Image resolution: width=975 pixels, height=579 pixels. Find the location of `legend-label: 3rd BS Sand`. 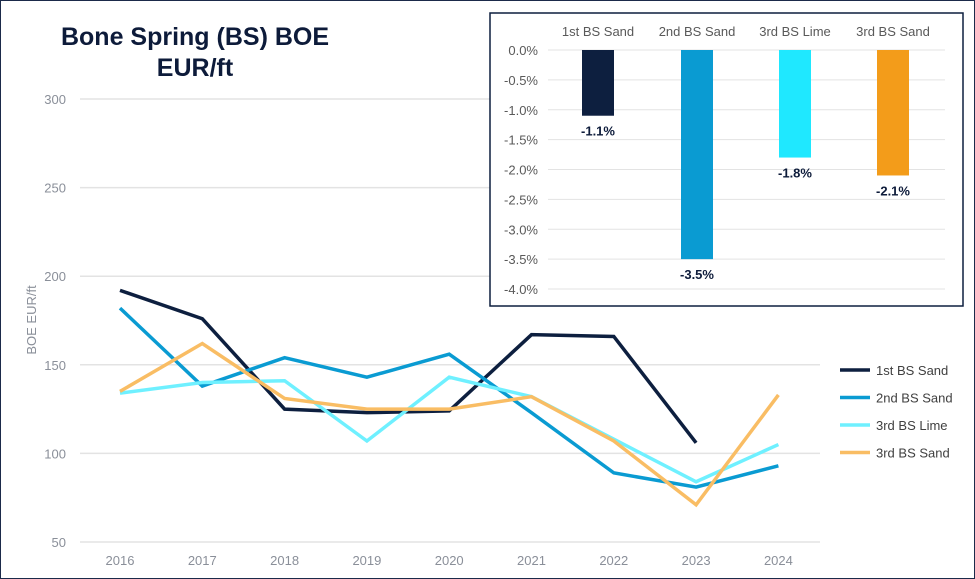

legend-label: 3rd BS Sand is located at coordinates (913, 453).